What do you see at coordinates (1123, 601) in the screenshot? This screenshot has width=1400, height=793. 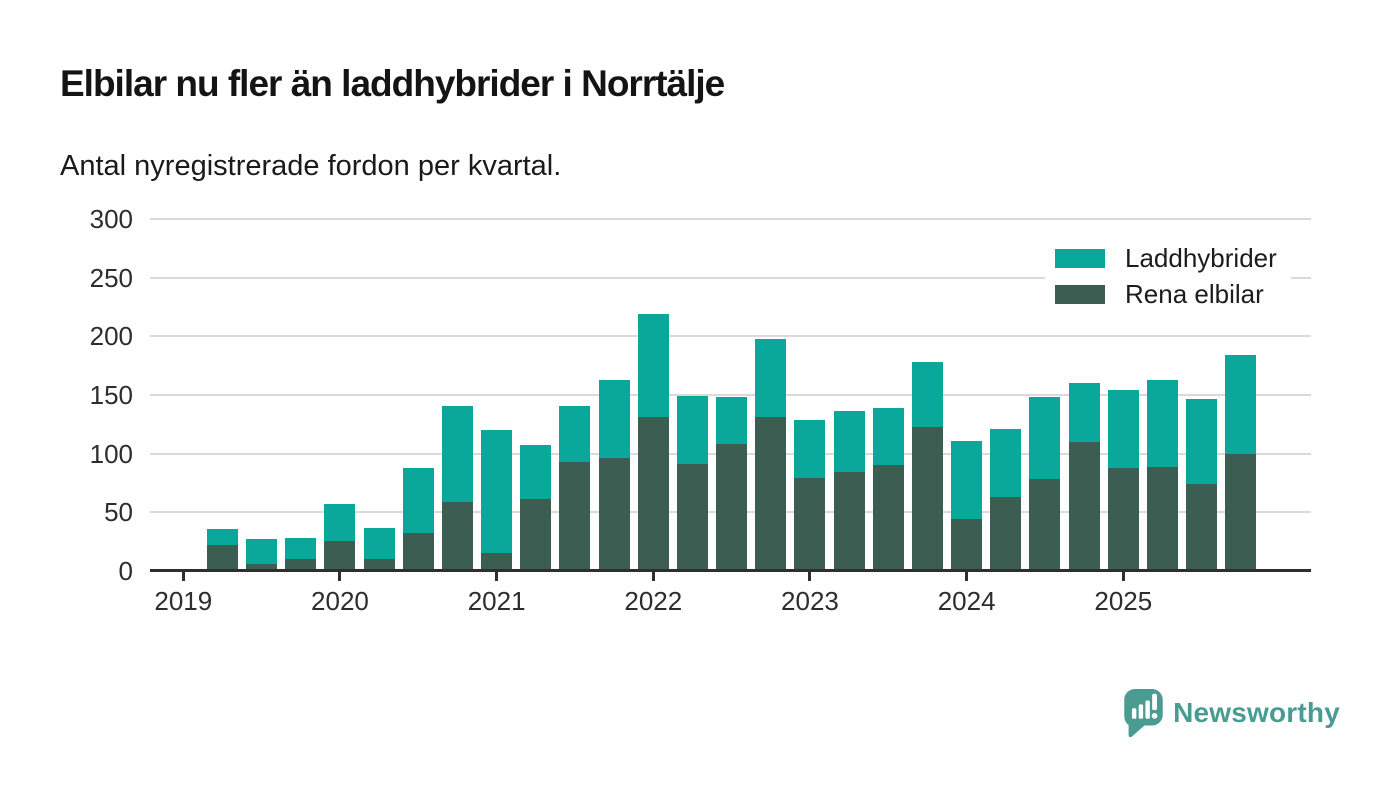 I see `x-axis-tick-label: 2025` at bounding box center [1123, 601].